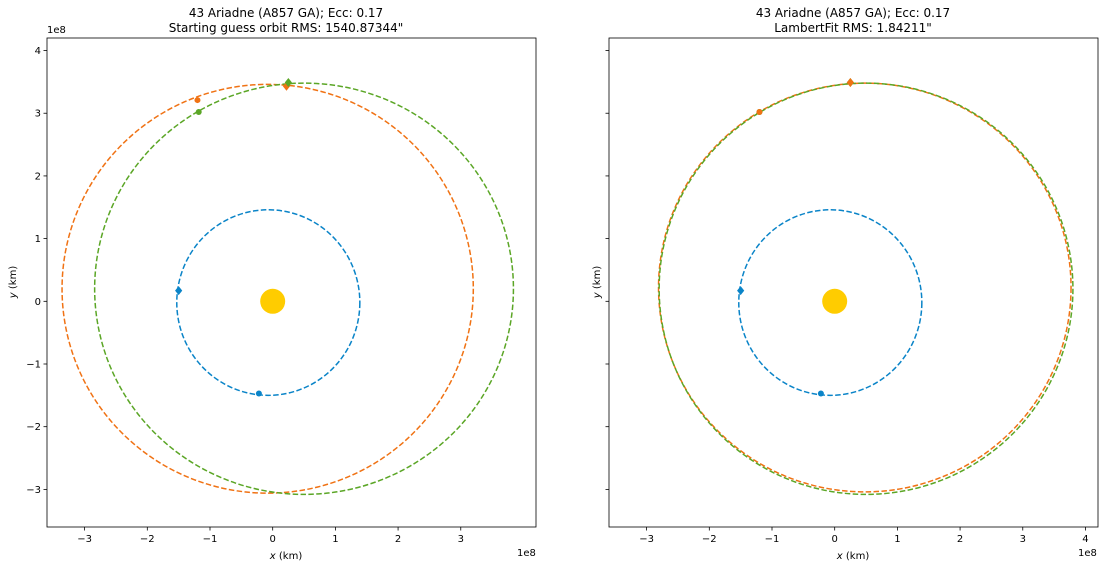  I want to click on chart-title-line2: LambertFit RMS: 1.84211", so click(853, 28).